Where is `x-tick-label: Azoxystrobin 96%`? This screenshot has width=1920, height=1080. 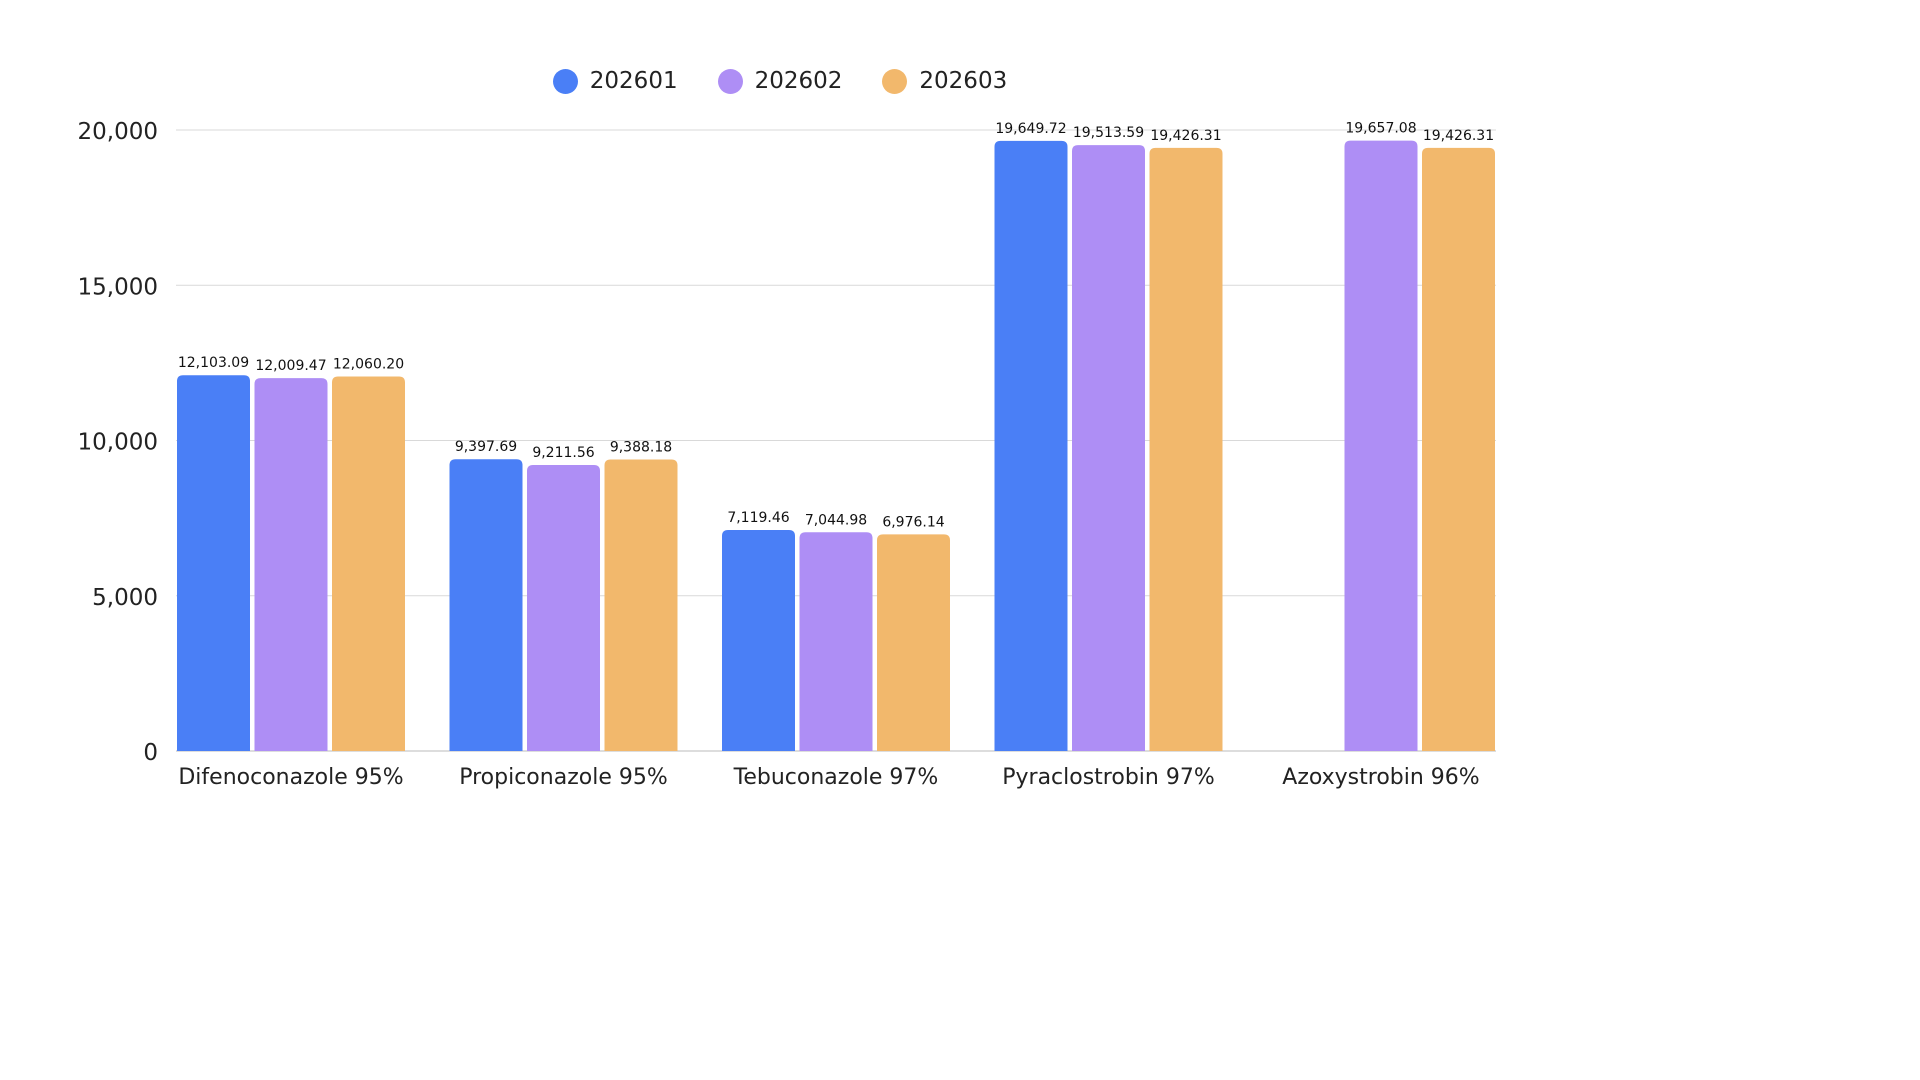 x-tick-label: Azoxystrobin 96% is located at coordinates (1380, 777).